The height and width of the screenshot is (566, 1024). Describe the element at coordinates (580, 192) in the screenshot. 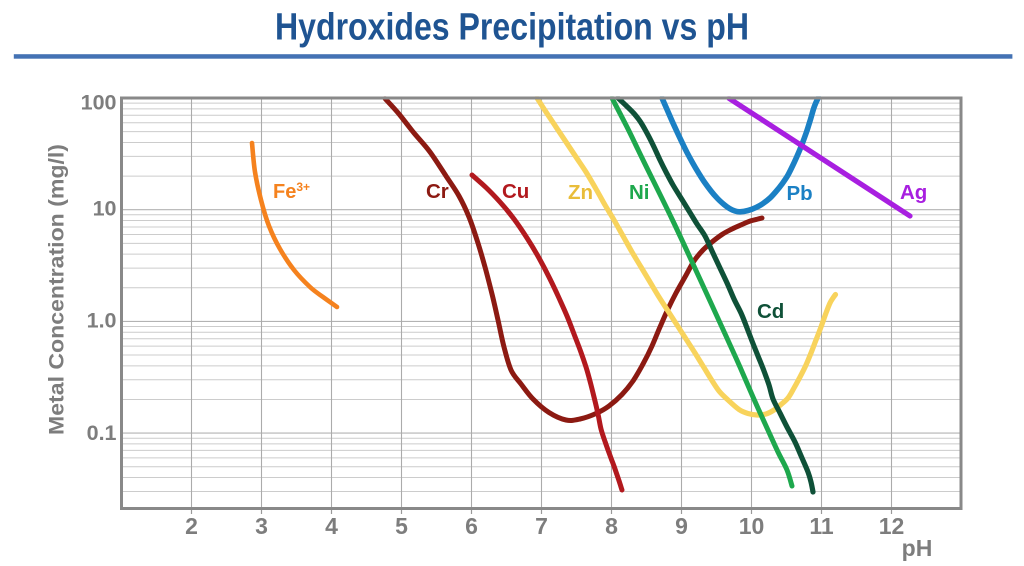

I see `svg-text: Zn` at that location.